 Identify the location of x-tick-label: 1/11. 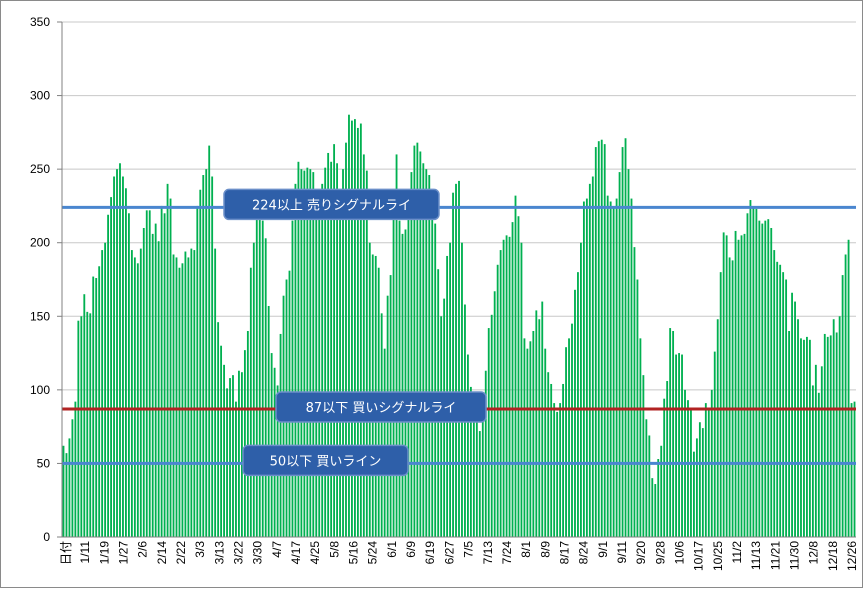
(85, 552).